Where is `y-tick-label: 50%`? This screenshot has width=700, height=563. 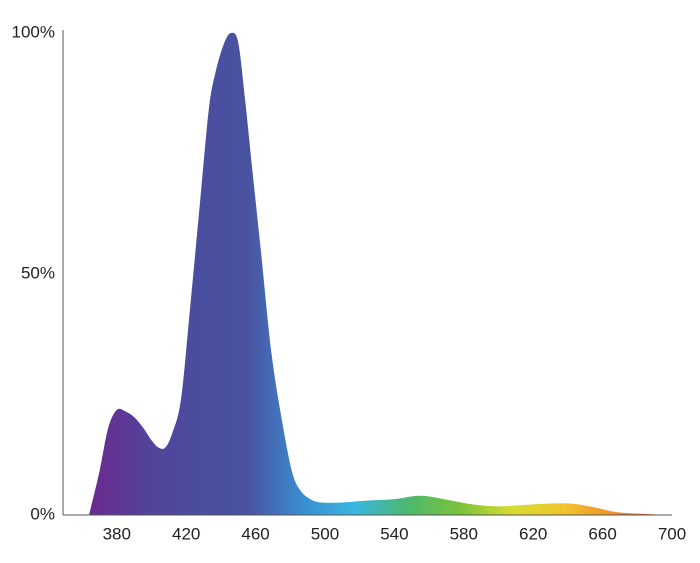
y-tick-label: 50% is located at coordinates (38, 272).